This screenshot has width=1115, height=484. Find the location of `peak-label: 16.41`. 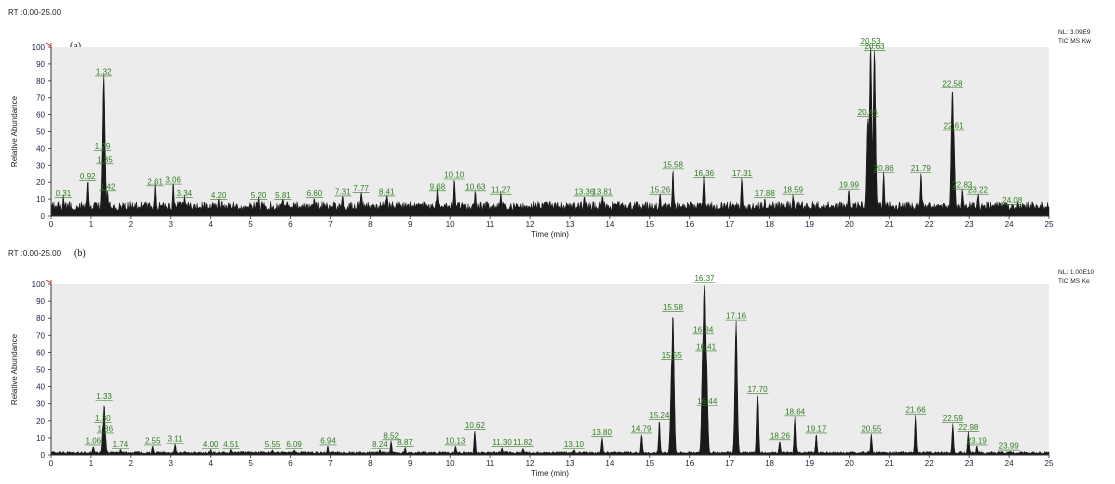

peak-label: 16.41 is located at coordinates (706, 346).